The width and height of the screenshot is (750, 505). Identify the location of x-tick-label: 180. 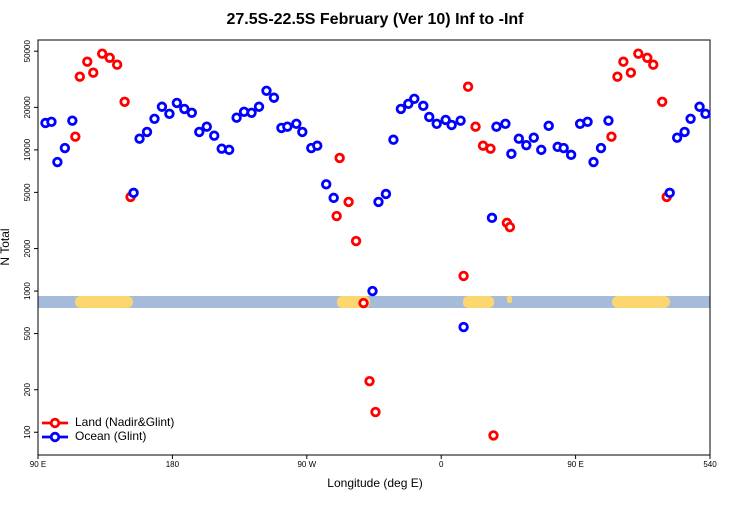
(173, 464).